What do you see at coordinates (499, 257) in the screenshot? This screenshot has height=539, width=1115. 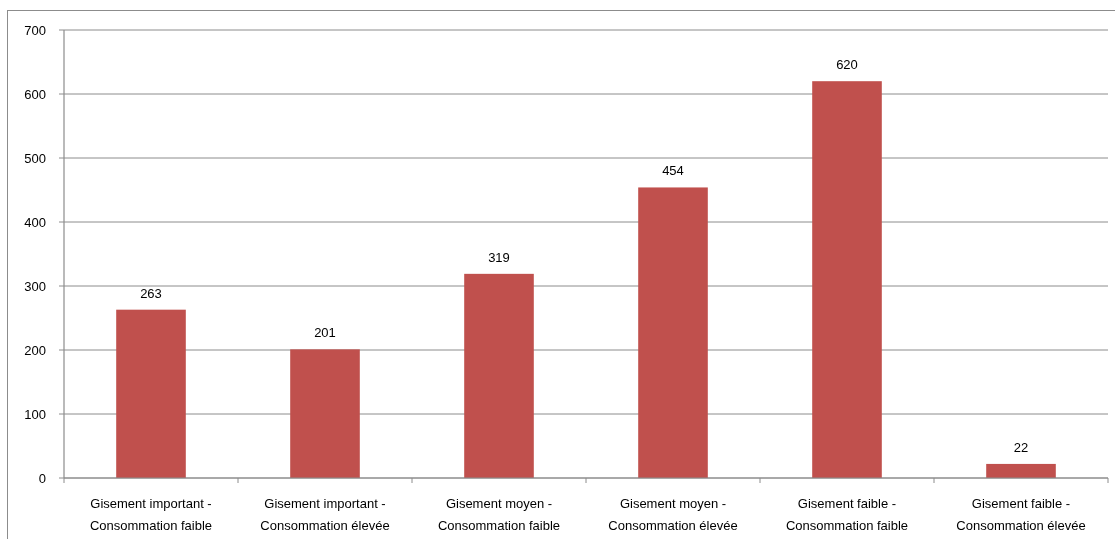 I see `data-label: 319` at bounding box center [499, 257].